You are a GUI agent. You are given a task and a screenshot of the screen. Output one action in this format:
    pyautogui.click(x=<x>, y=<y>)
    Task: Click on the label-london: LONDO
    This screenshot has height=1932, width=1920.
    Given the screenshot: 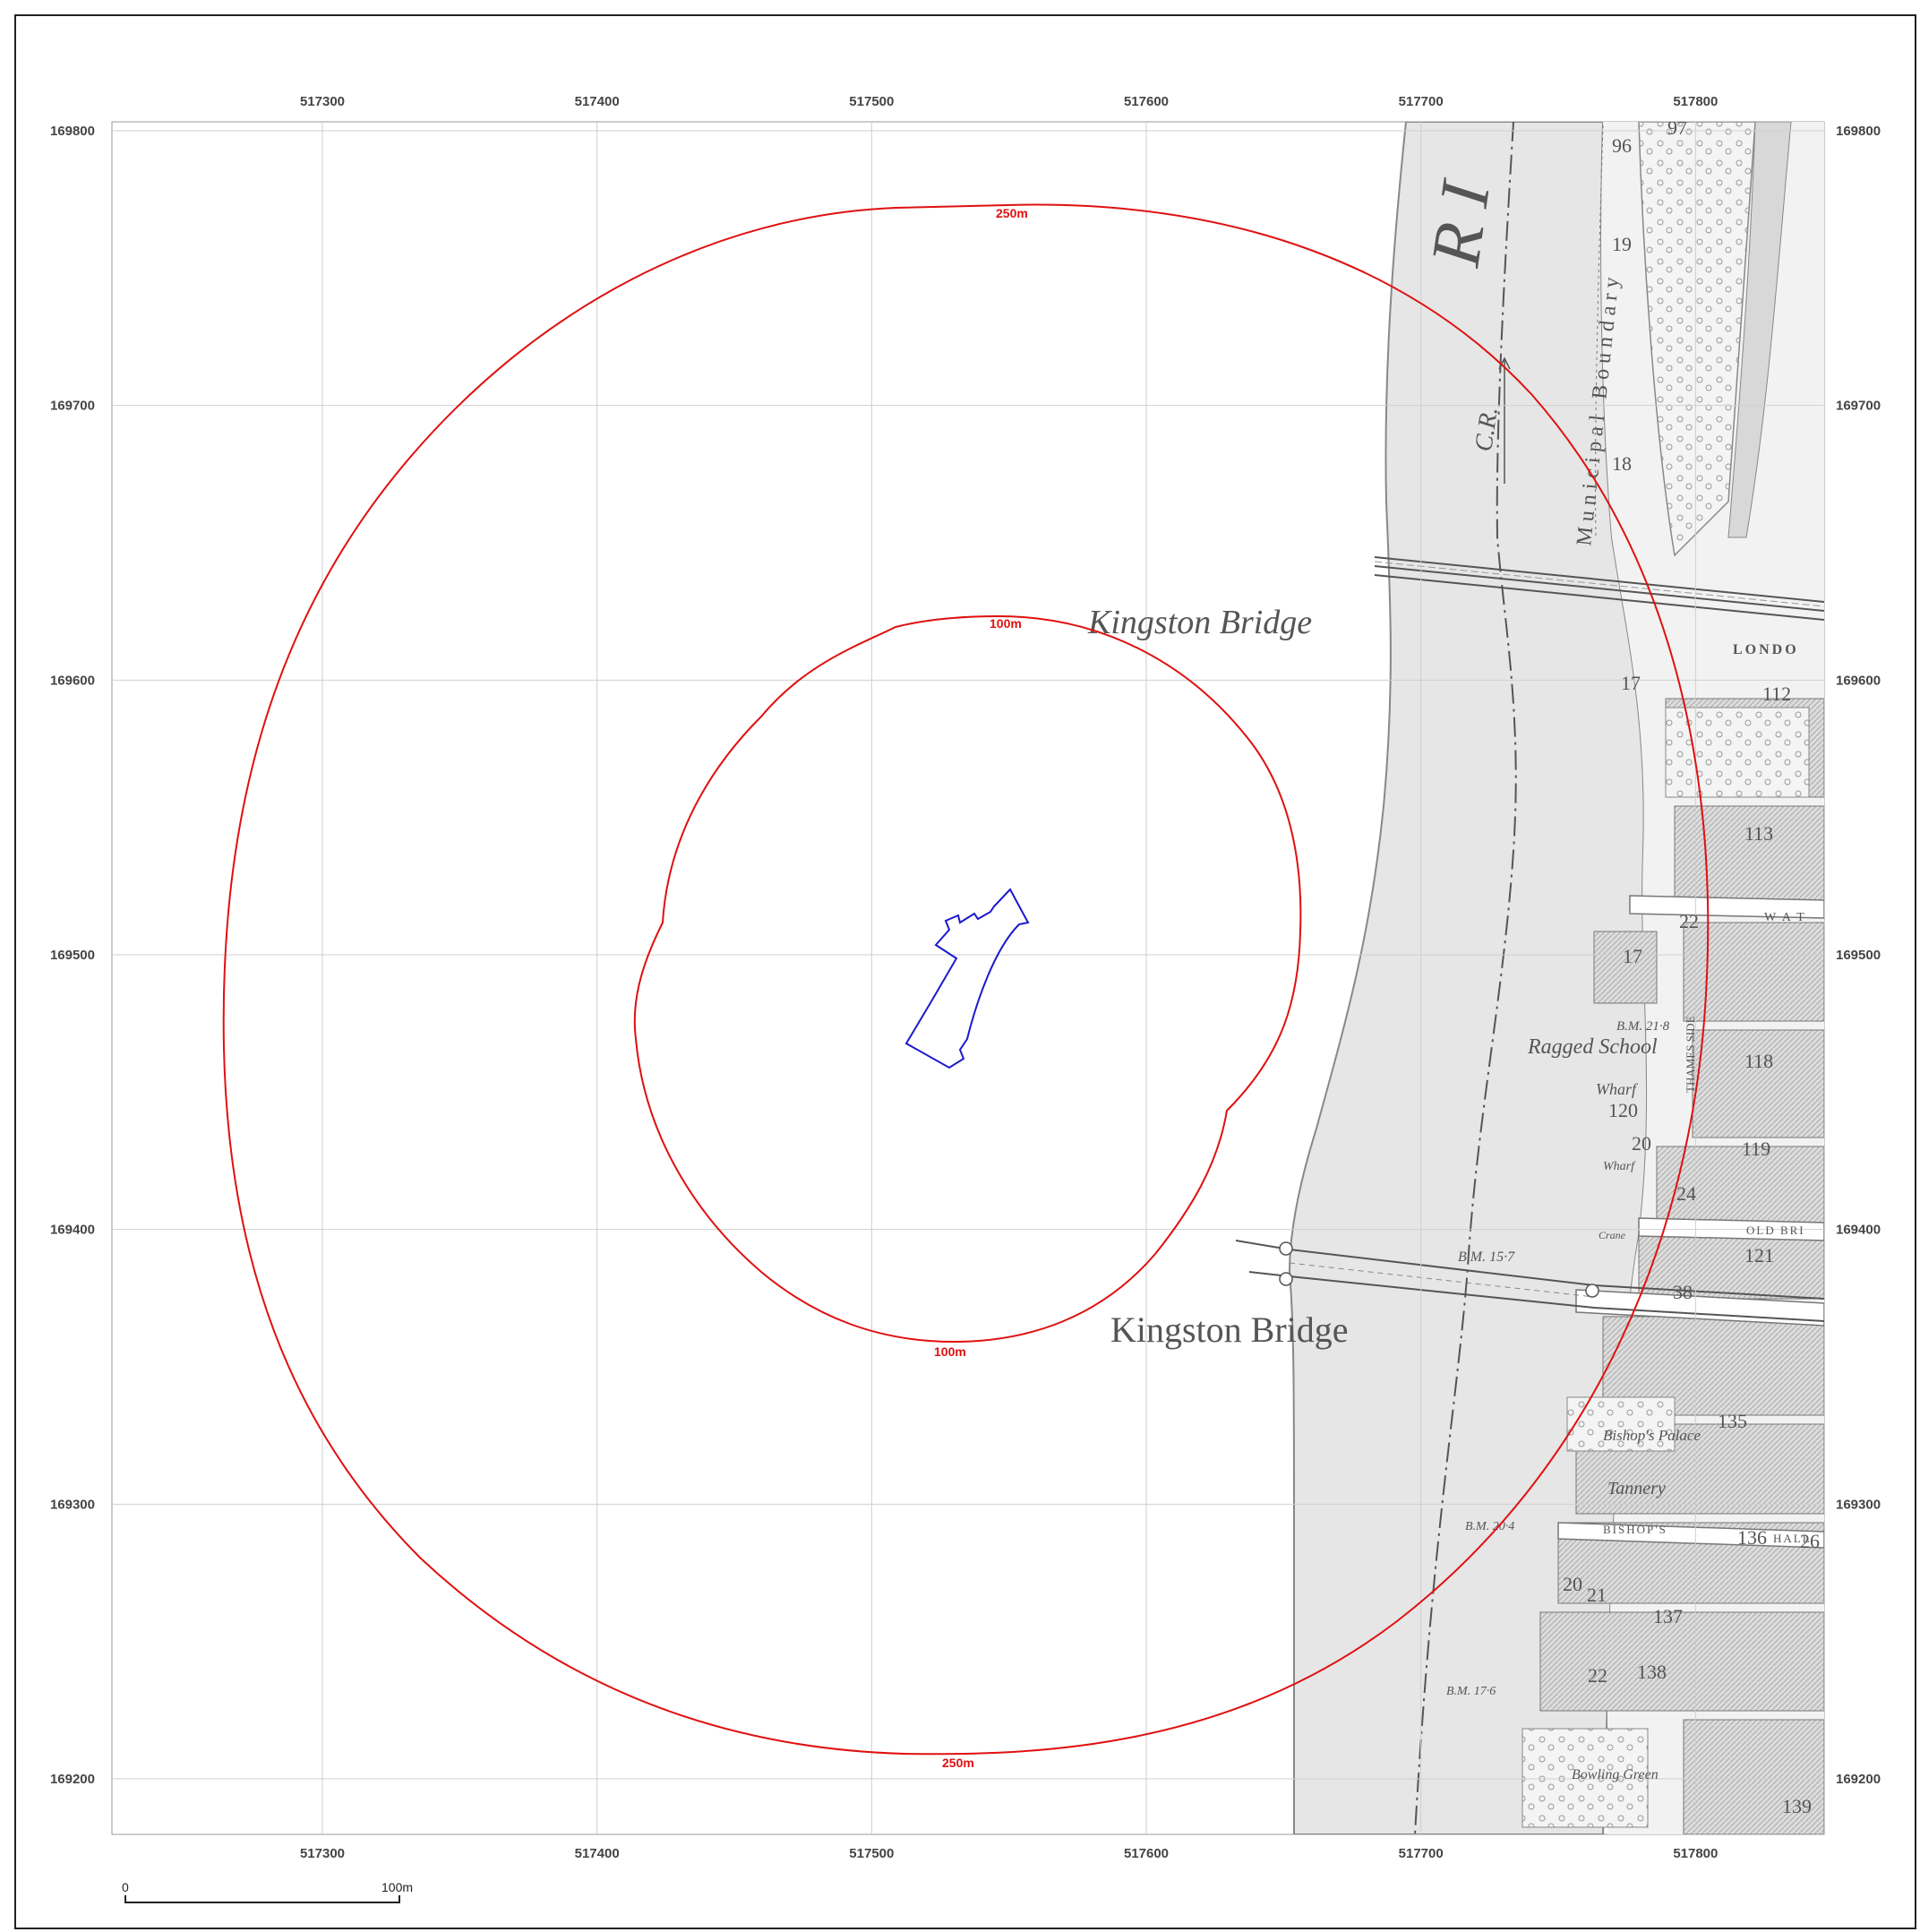 What is the action you would take?
    pyautogui.click(x=1766, y=649)
    